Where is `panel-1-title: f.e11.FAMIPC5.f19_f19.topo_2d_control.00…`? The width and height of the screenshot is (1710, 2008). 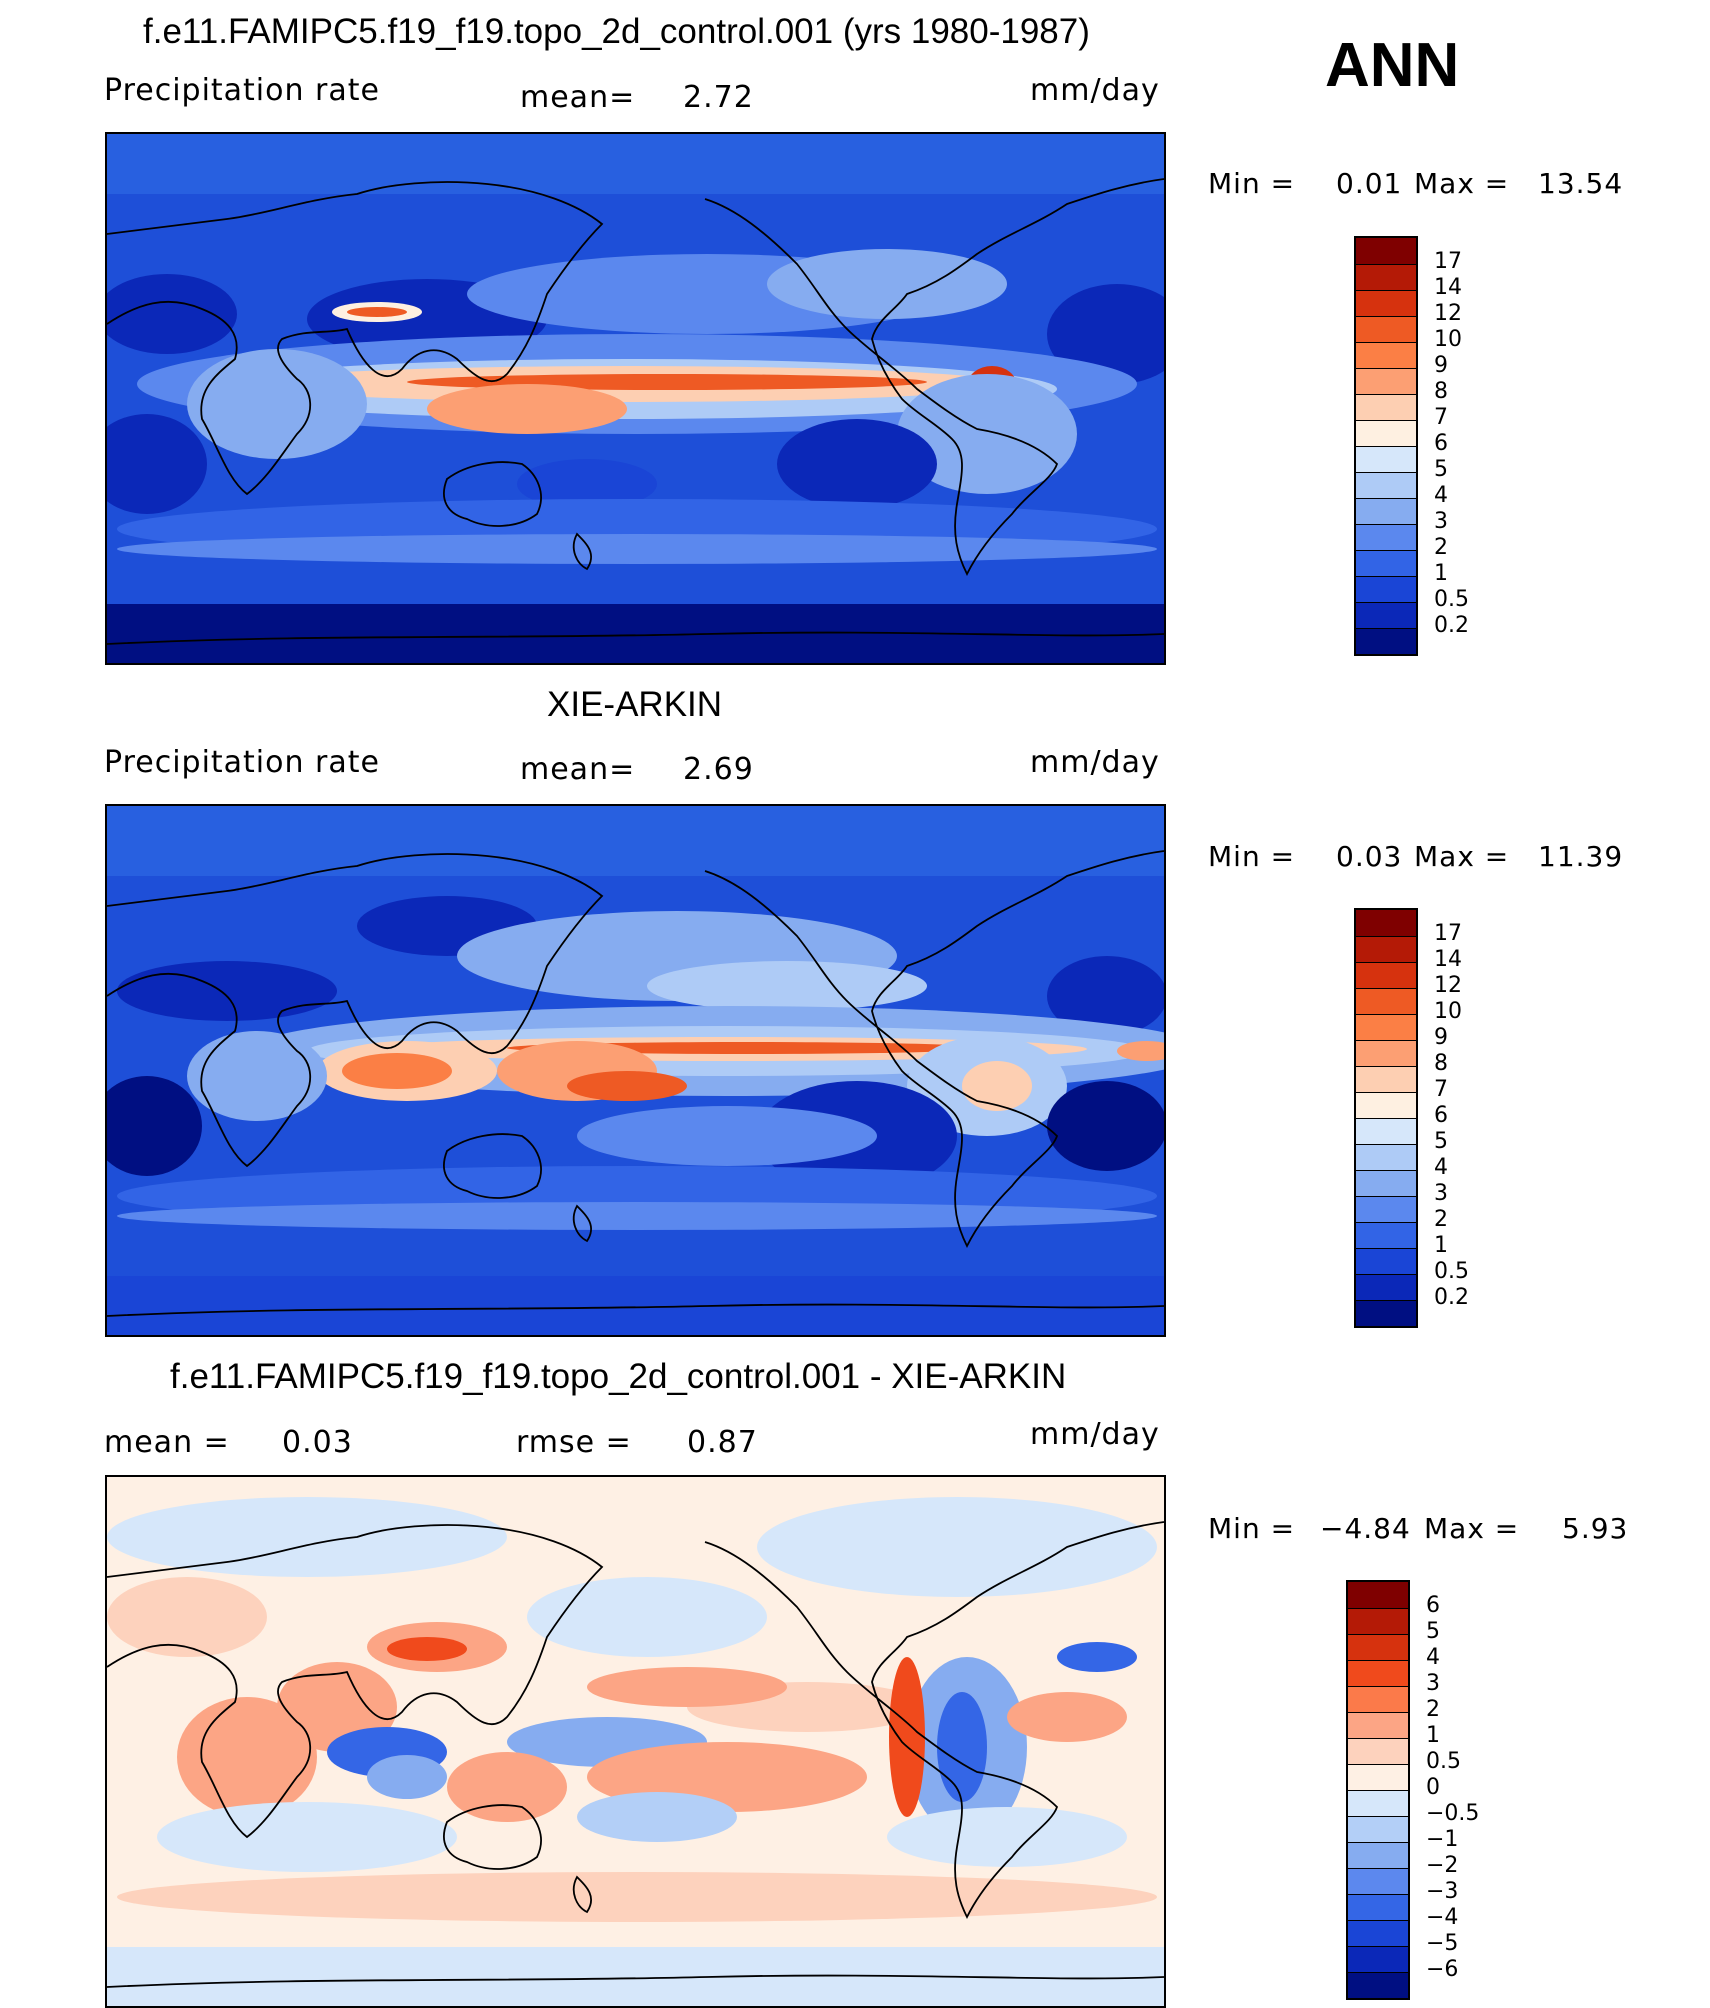
panel-1-title: f.e11.FAMIPC5.f19_f19.topo_2d_control.00… is located at coordinates (616, 31).